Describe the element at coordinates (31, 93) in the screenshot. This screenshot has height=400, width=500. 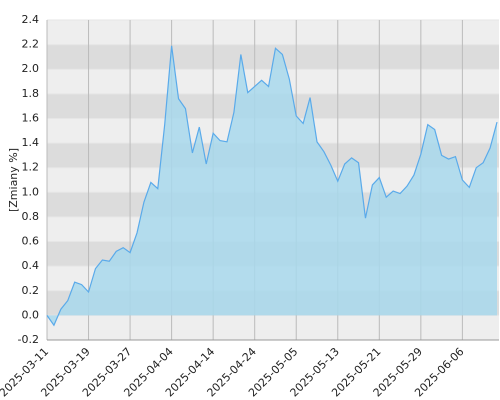
I see `y-tick-label: 1.8` at that location.